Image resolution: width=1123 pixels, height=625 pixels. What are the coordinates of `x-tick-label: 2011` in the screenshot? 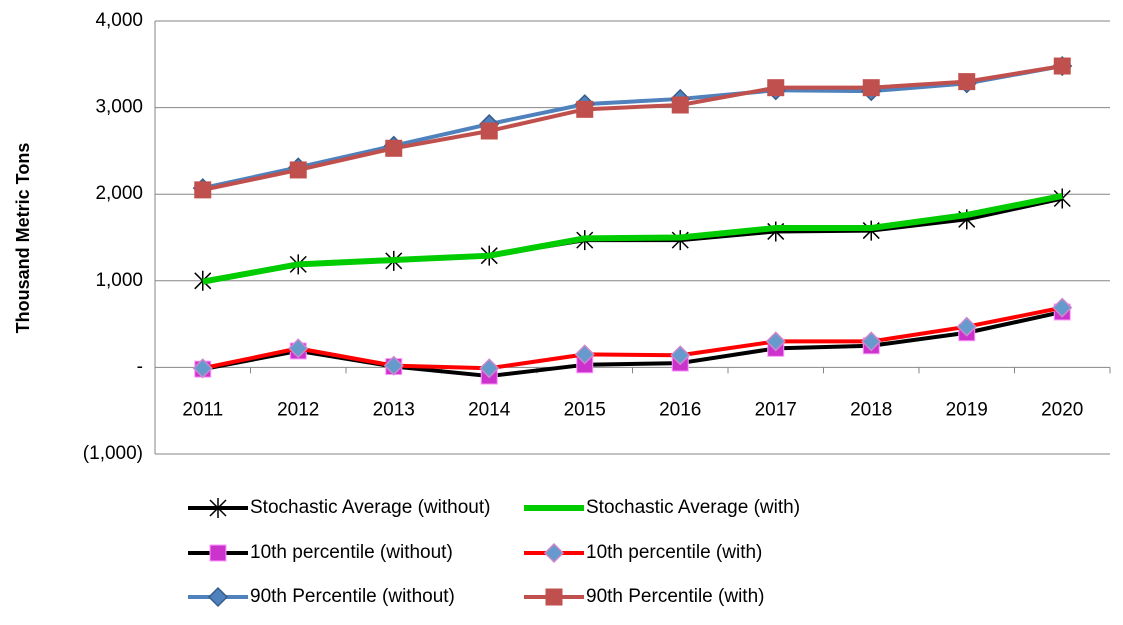 It's located at (202, 409).